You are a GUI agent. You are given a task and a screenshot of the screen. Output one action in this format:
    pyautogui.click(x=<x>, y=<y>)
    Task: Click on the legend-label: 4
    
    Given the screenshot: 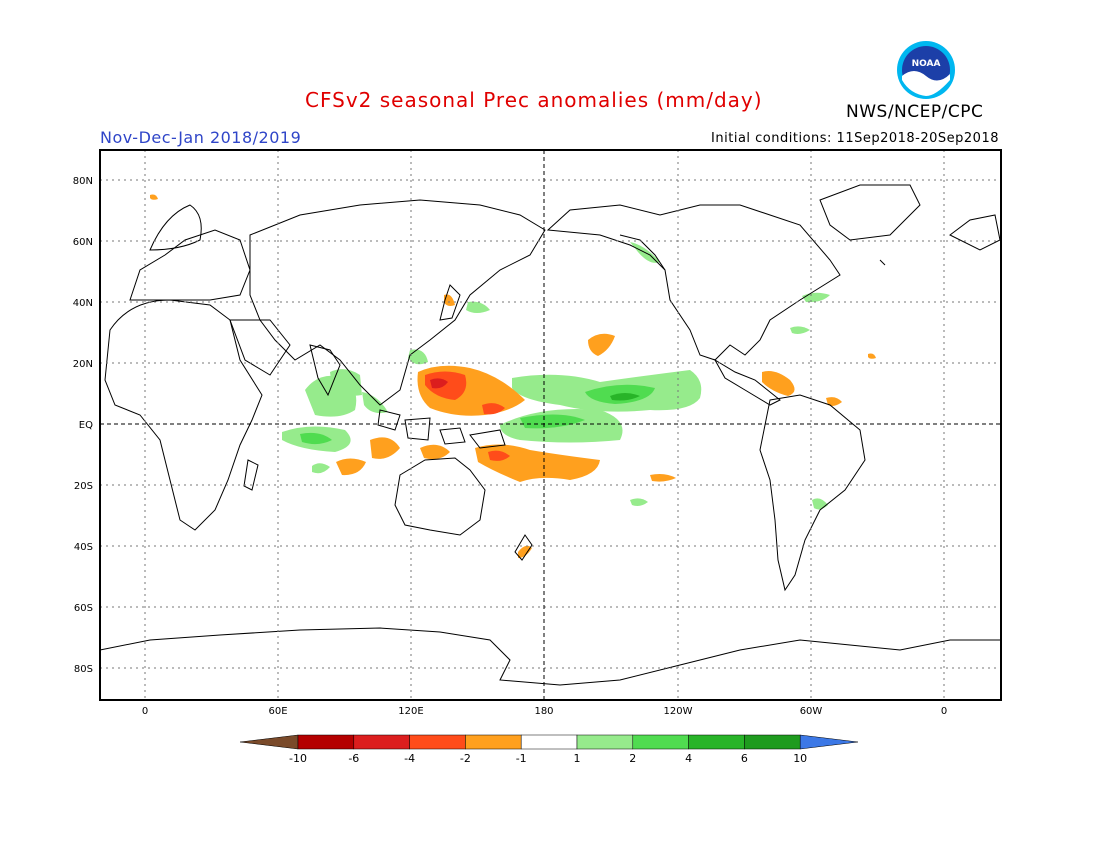 What is the action you would take?
    pyautogui.click(x=688, y=758)
    